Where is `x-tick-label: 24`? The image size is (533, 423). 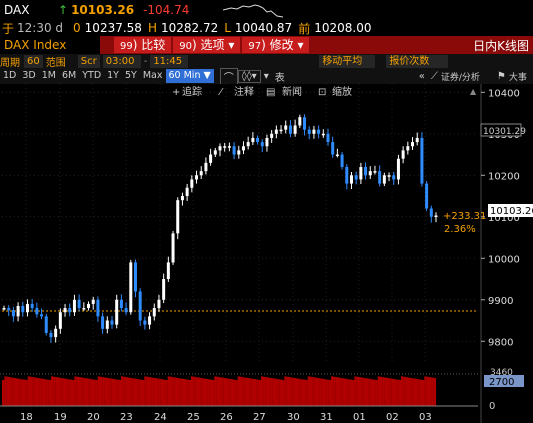
x-tick-label: 24 is located at coordinates (160, 417).